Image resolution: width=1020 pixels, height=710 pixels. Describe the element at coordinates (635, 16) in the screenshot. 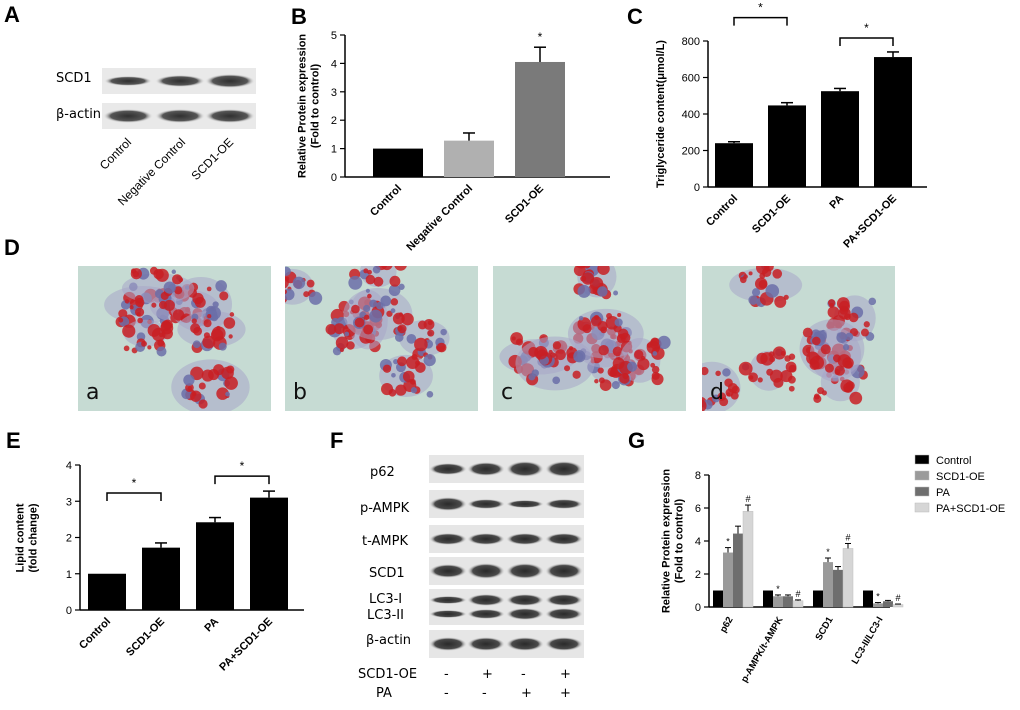

I see `panel-letter-c: C` at that location.